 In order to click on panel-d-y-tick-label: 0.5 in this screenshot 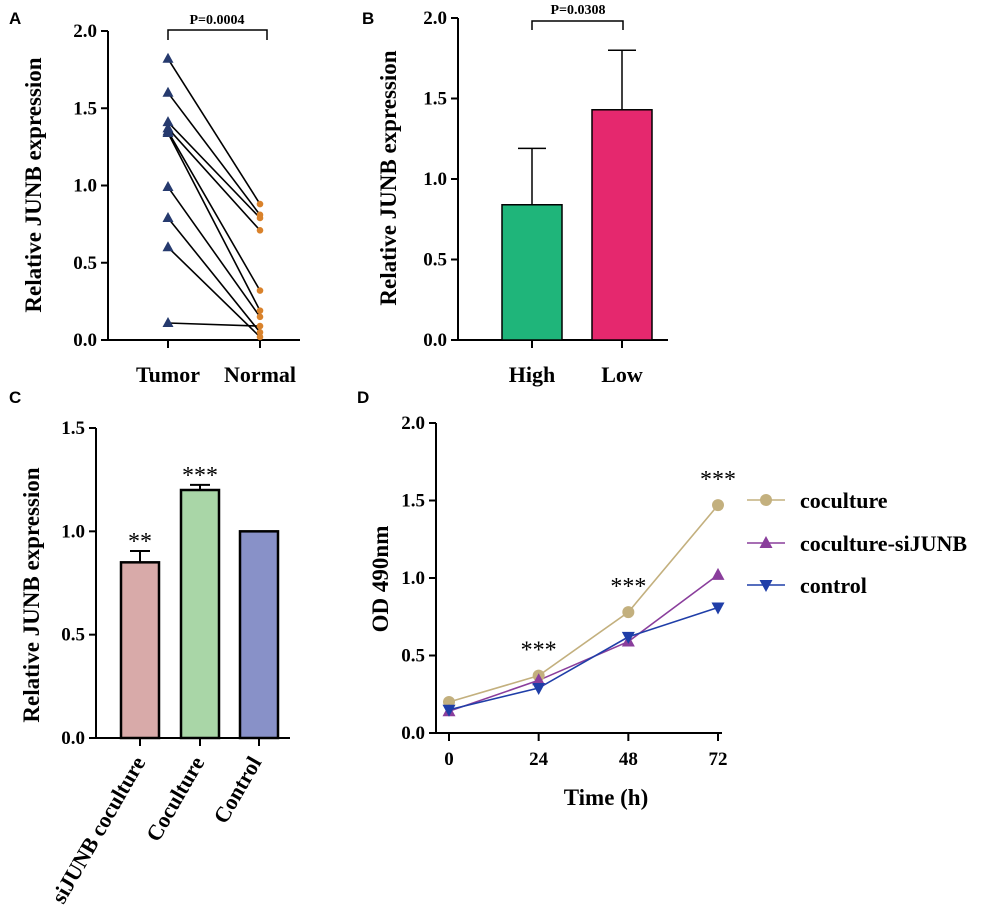, I will do `click(413, 656)`.